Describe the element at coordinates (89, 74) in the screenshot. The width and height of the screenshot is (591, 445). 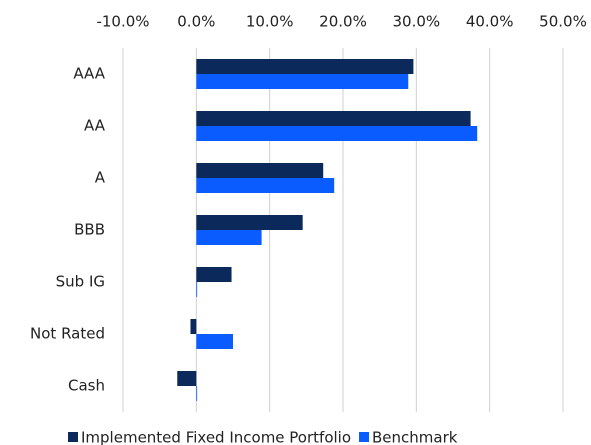
I see `y-tick-label: AAA` at that location.